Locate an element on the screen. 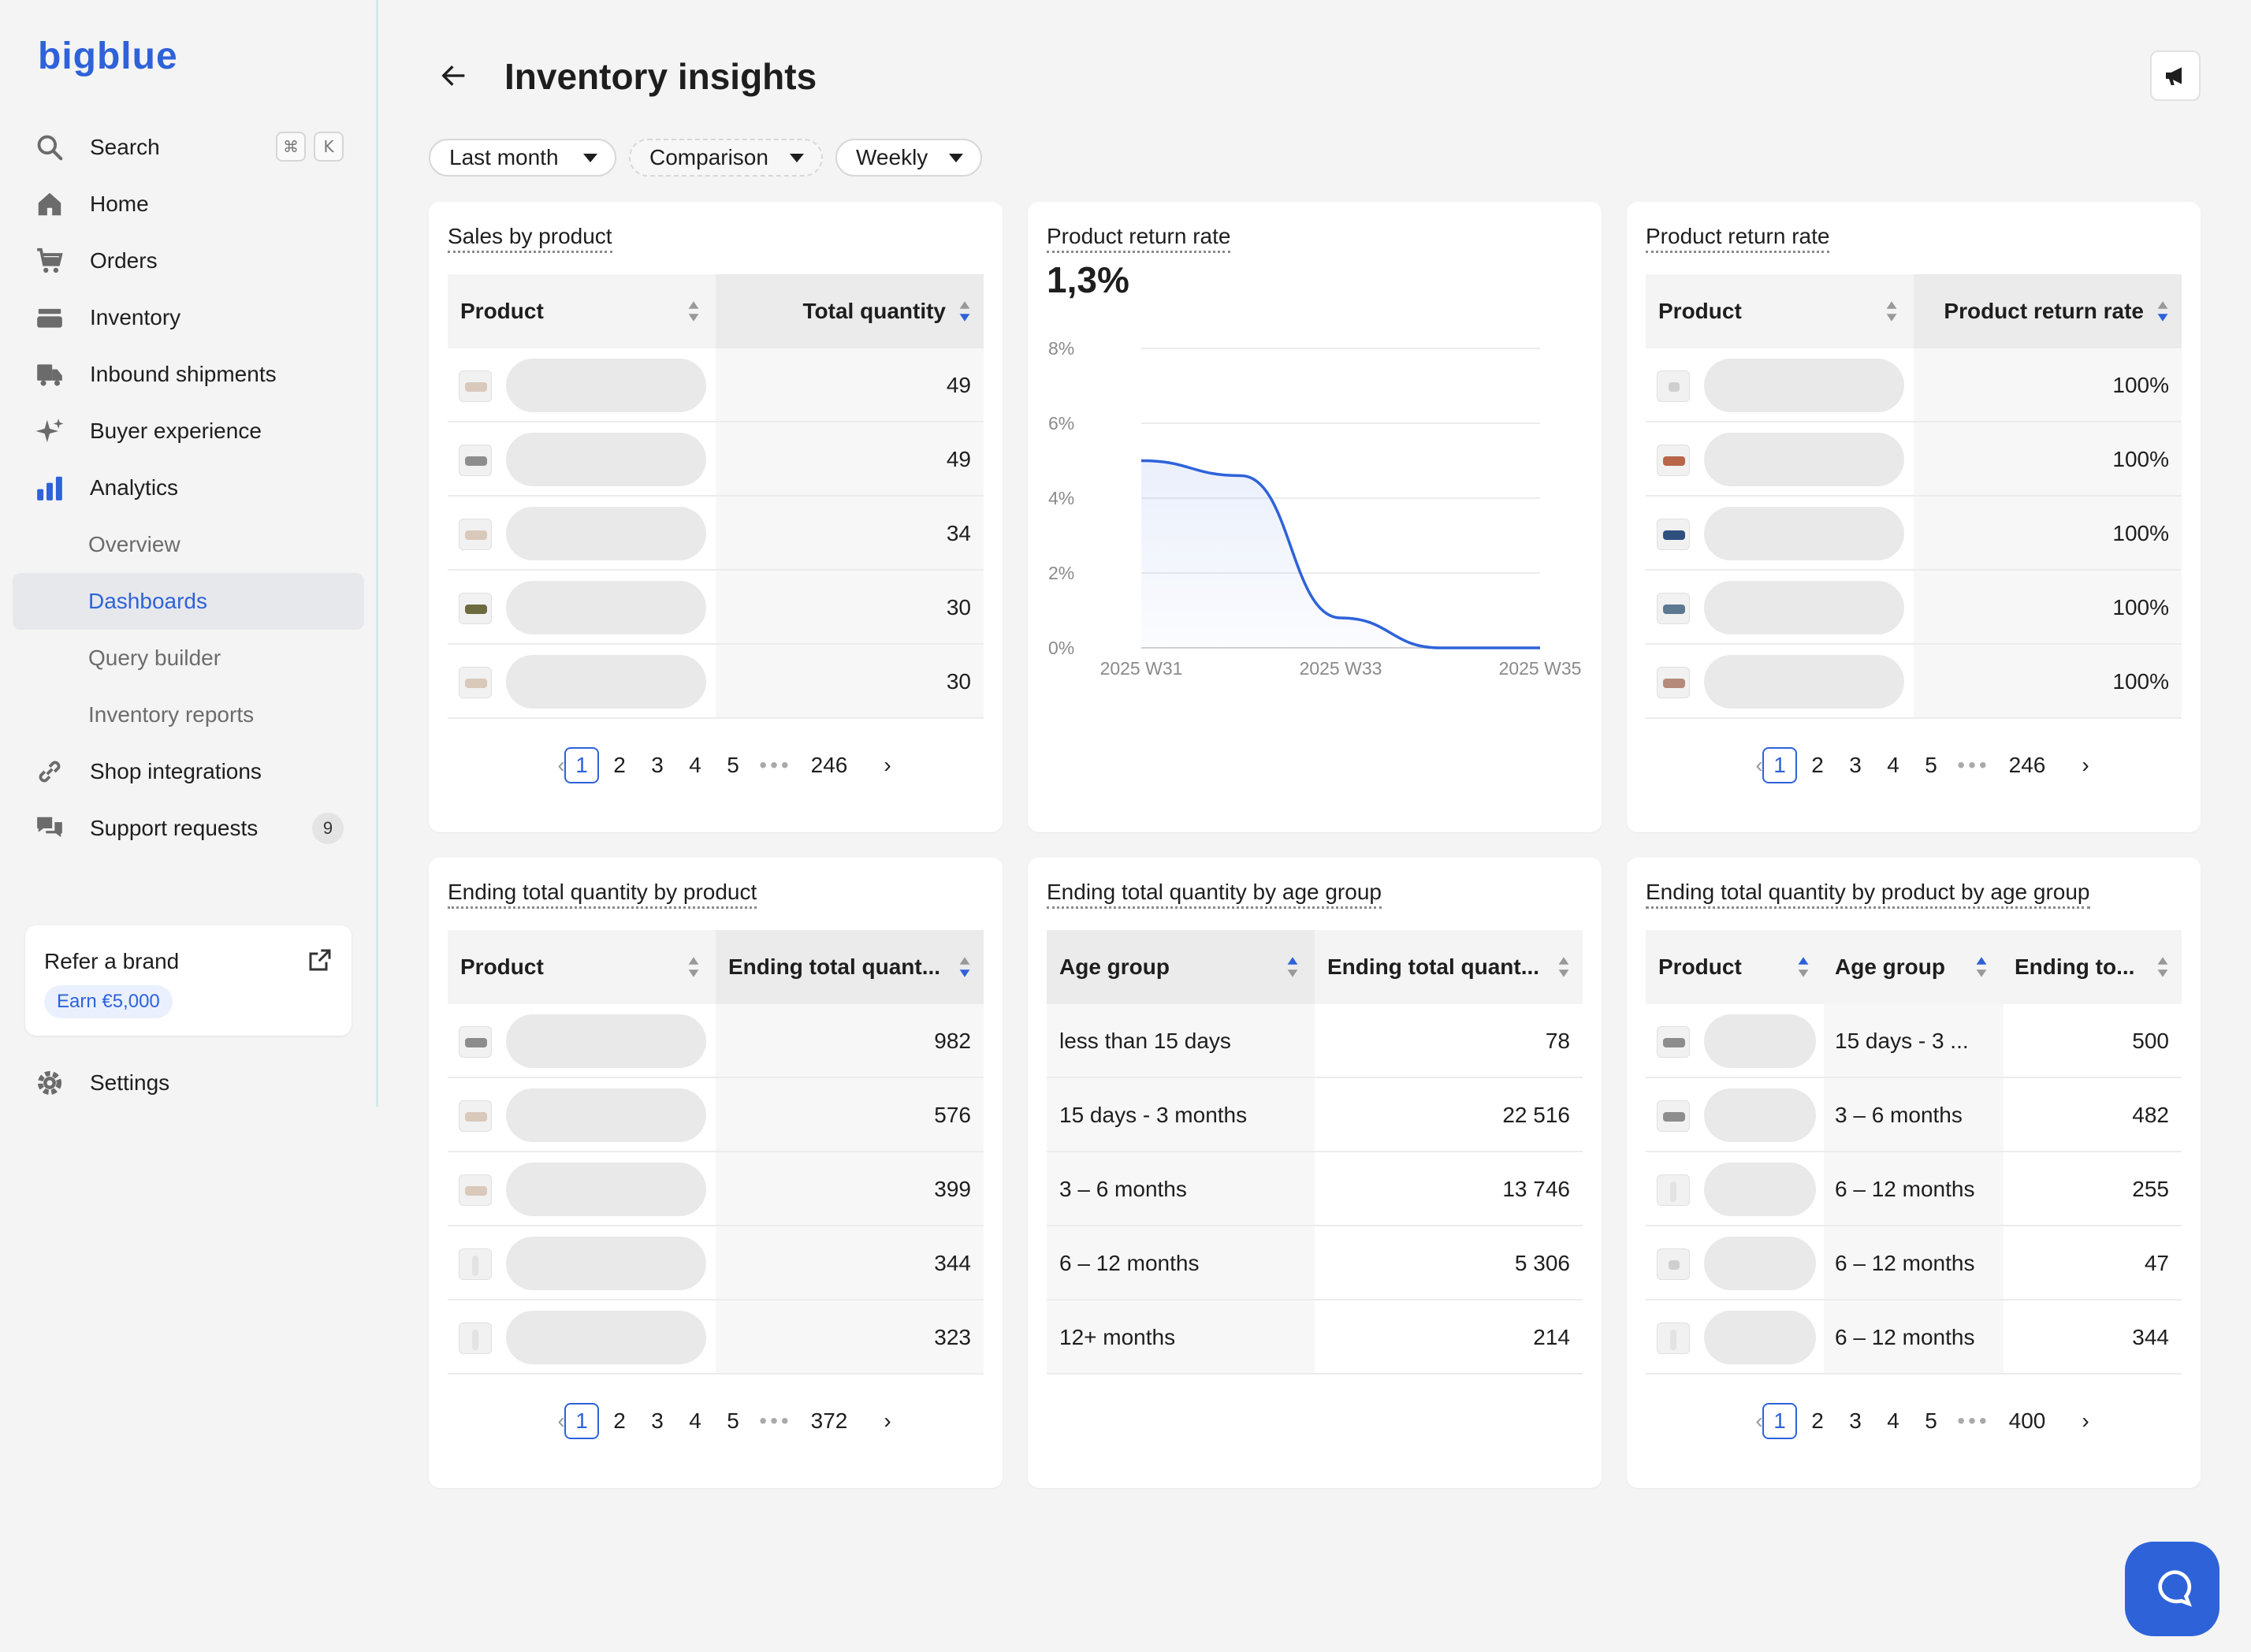 The width and height of the screenshot is (2251, 1652). table-row: 323 is located at coordinates (716, 1337).